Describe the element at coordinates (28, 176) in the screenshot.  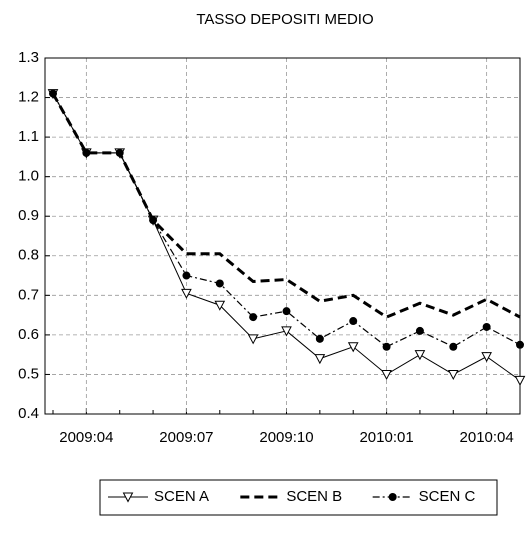
I see `y-tick-label: 1.0` at that location.